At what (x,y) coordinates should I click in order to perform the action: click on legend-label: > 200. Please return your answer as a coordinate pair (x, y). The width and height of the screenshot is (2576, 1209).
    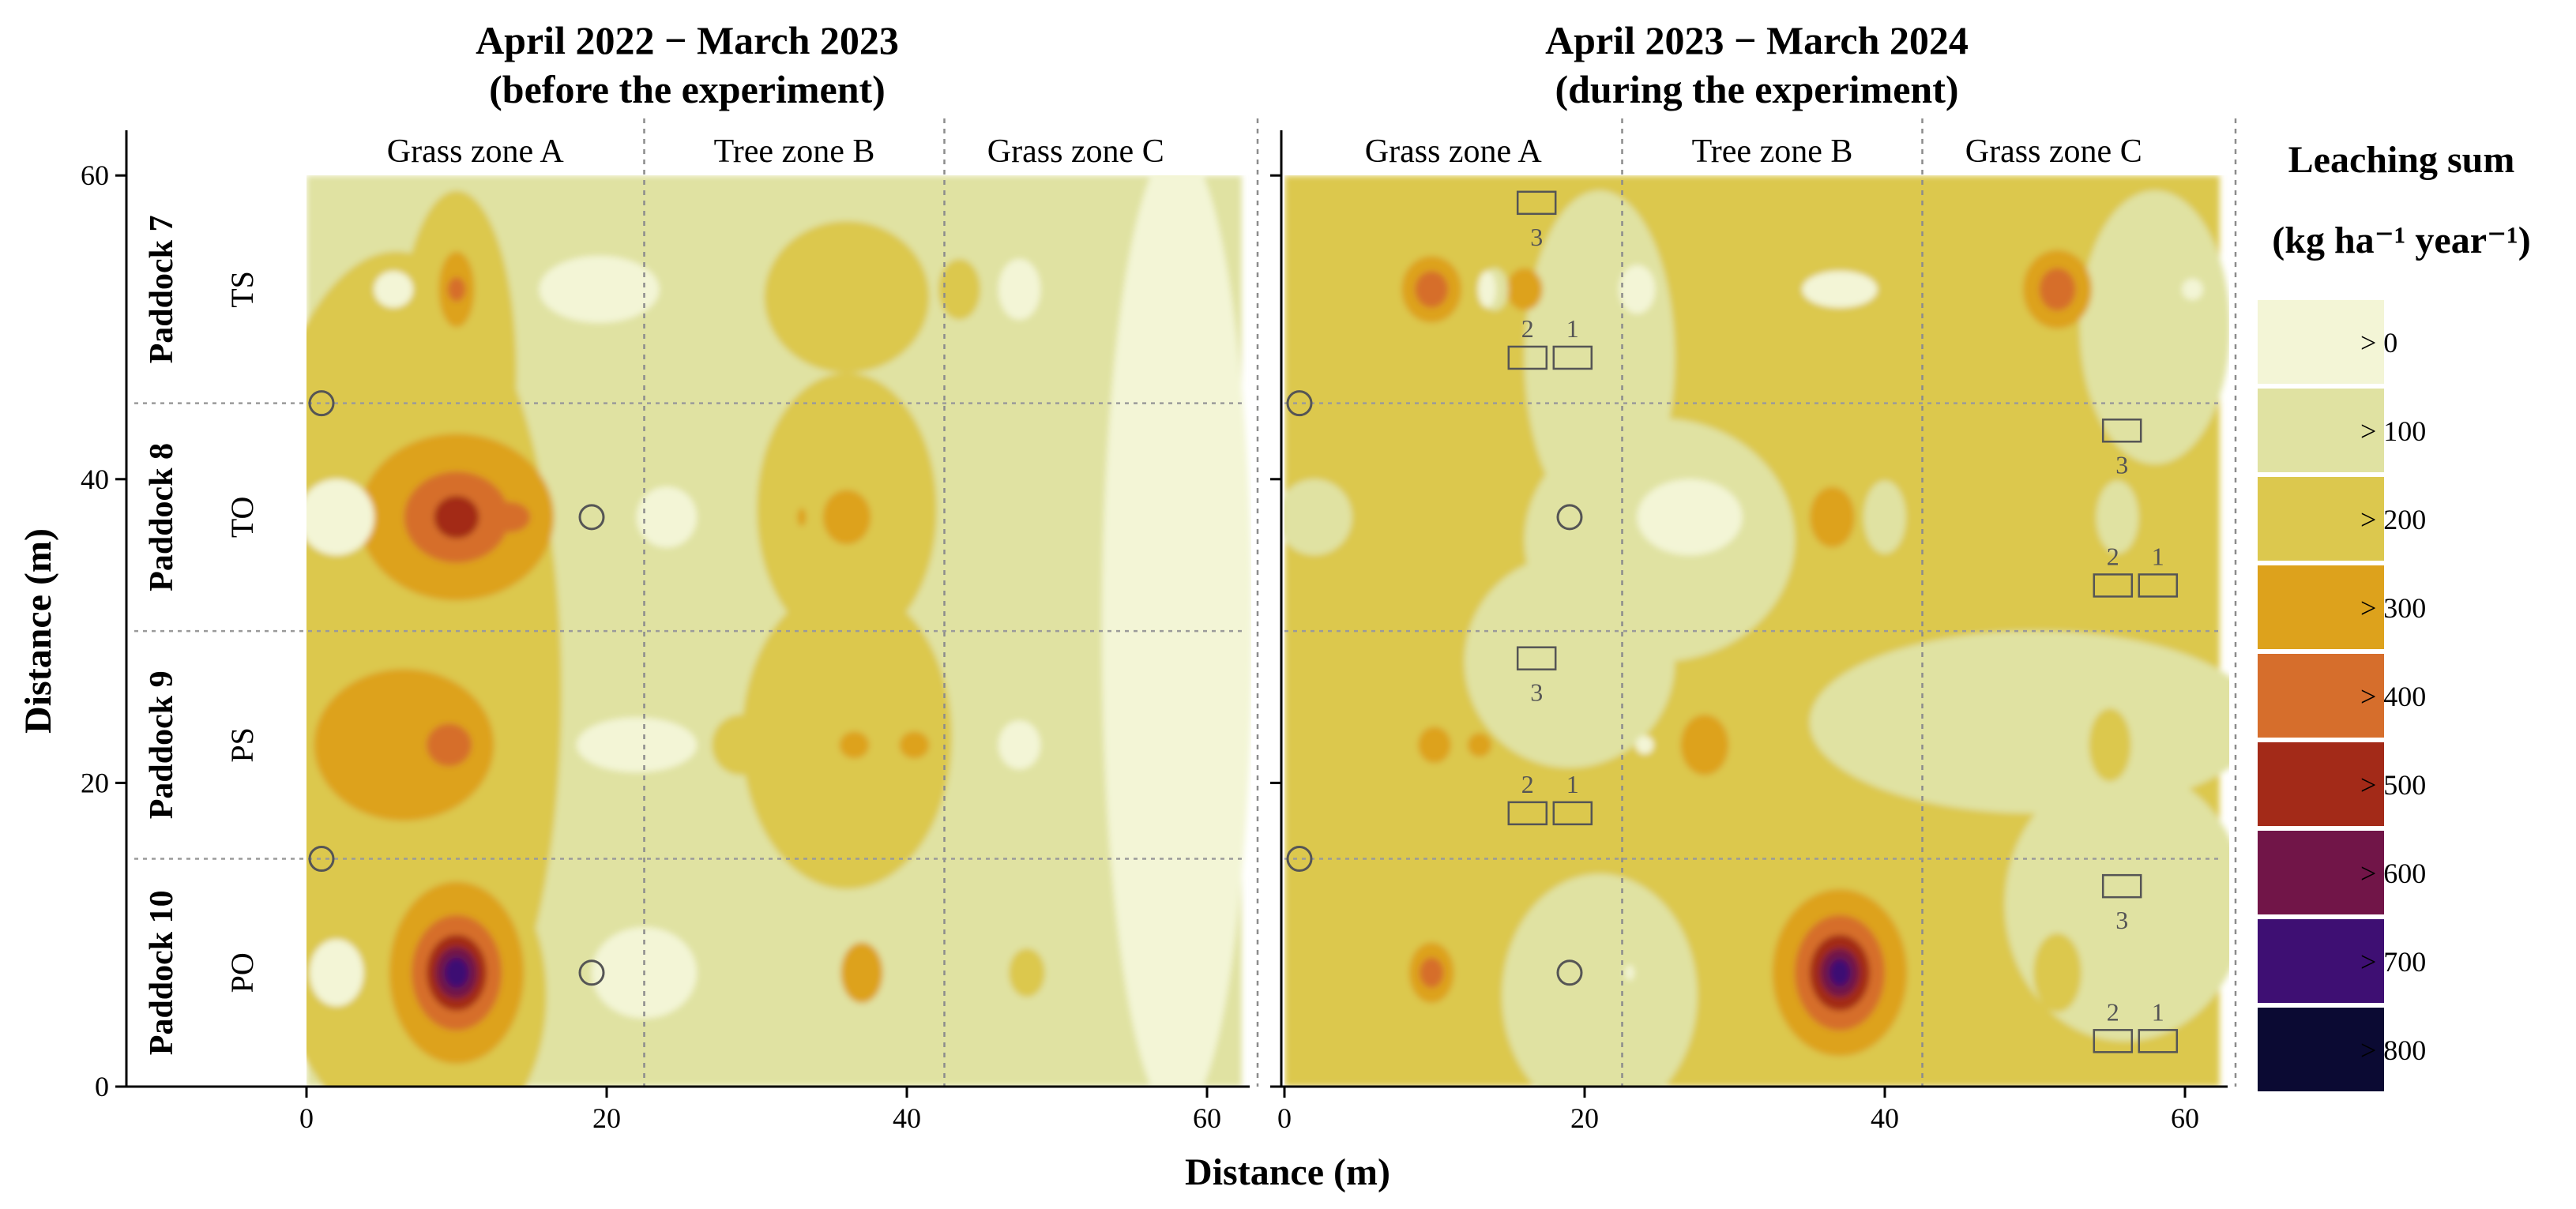
    Looking at the image, I should click on (2393, 519).